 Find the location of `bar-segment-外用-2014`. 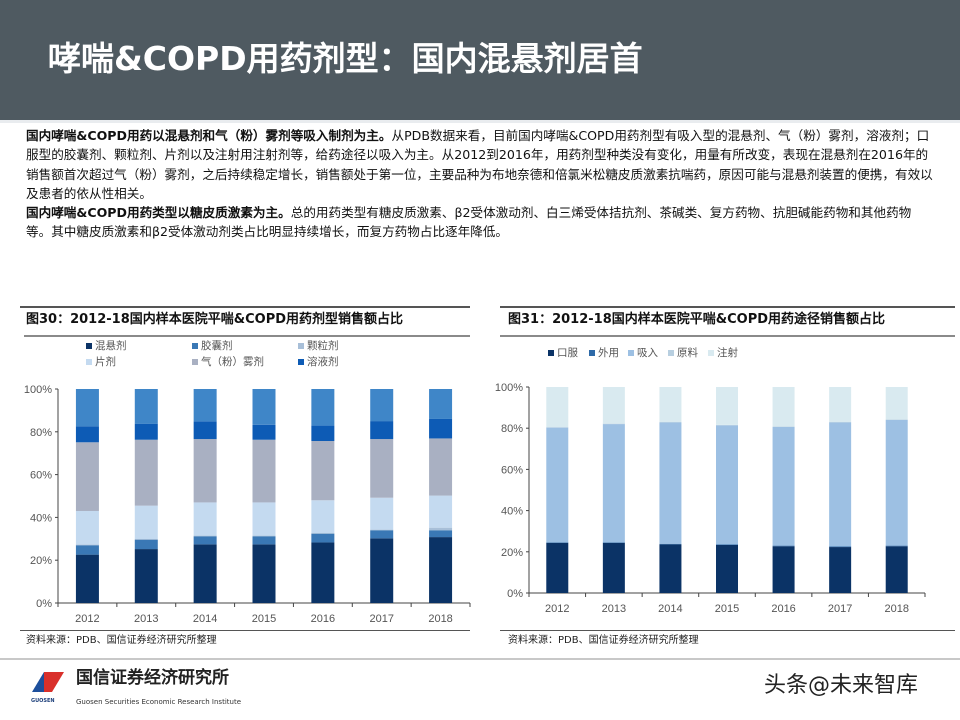

bar-segment-外用-2014 is located at coordinates (670, 544).